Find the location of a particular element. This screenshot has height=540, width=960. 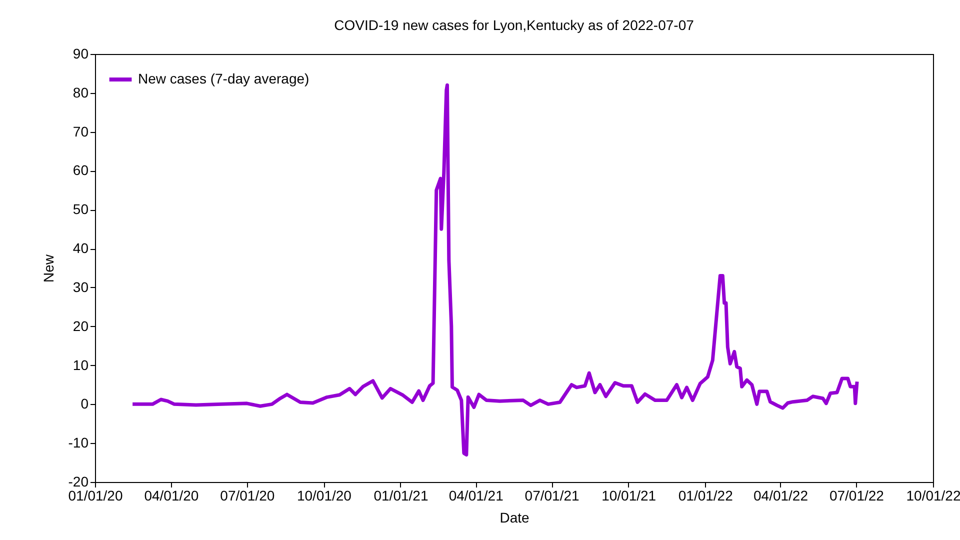

x-tick-label: 07/01/21 is located at coordinates (552, 496).